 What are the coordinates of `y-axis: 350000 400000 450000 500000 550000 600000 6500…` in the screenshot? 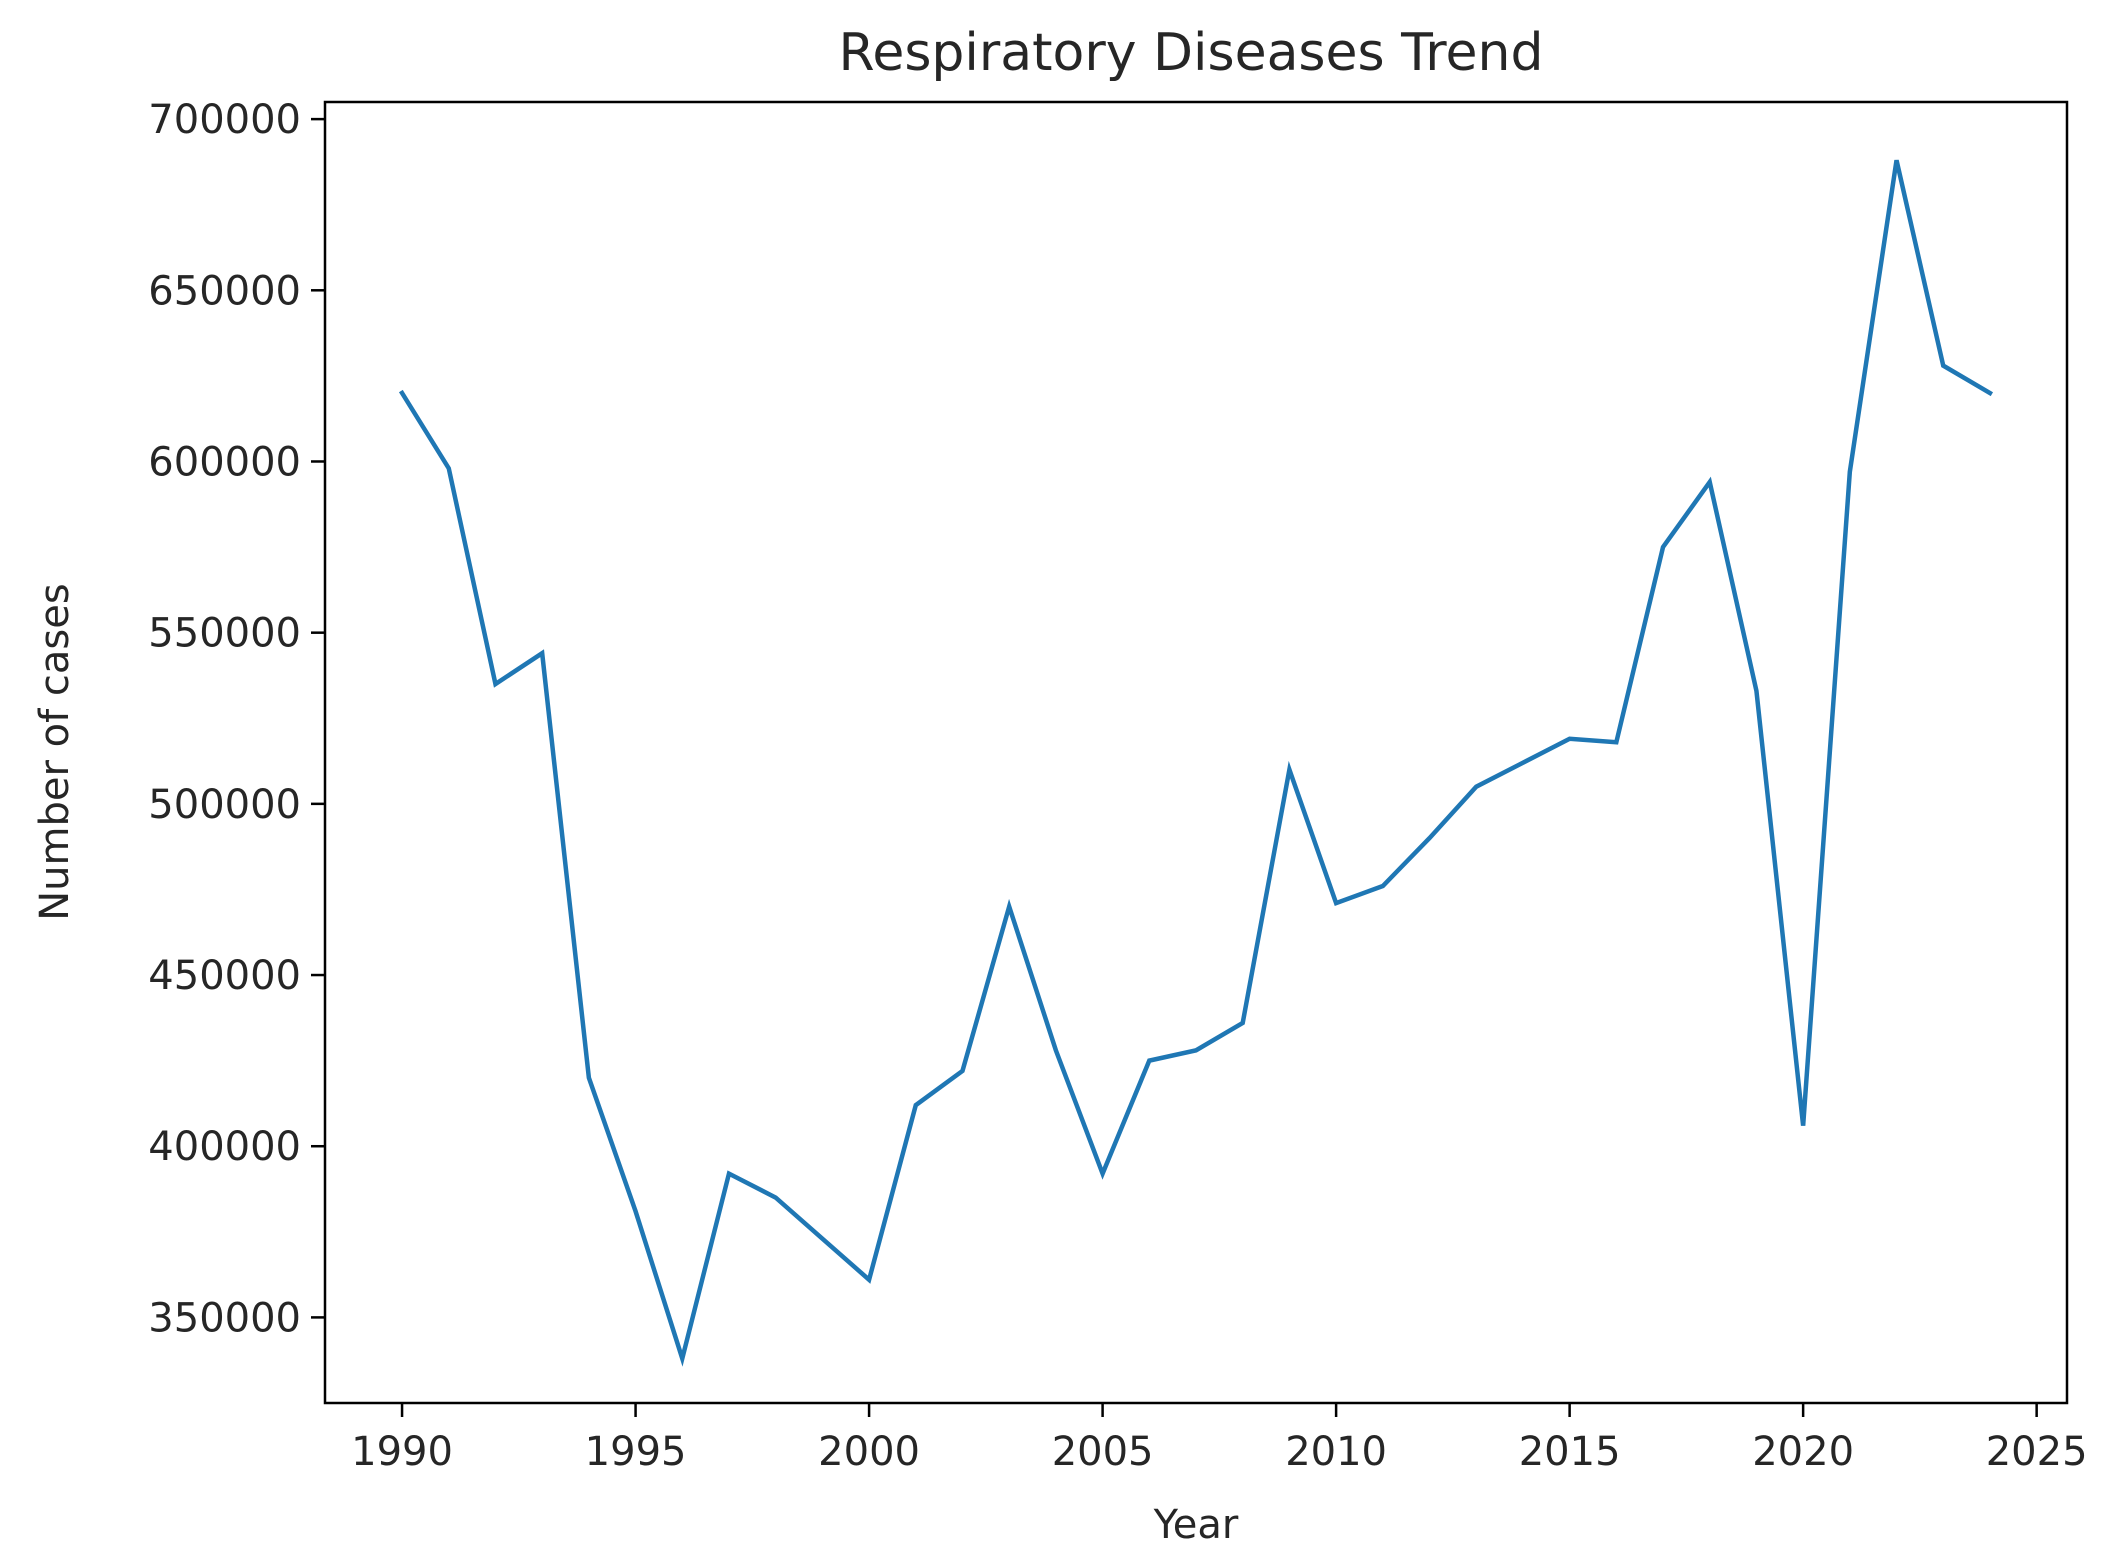 It's located at (236, 719).